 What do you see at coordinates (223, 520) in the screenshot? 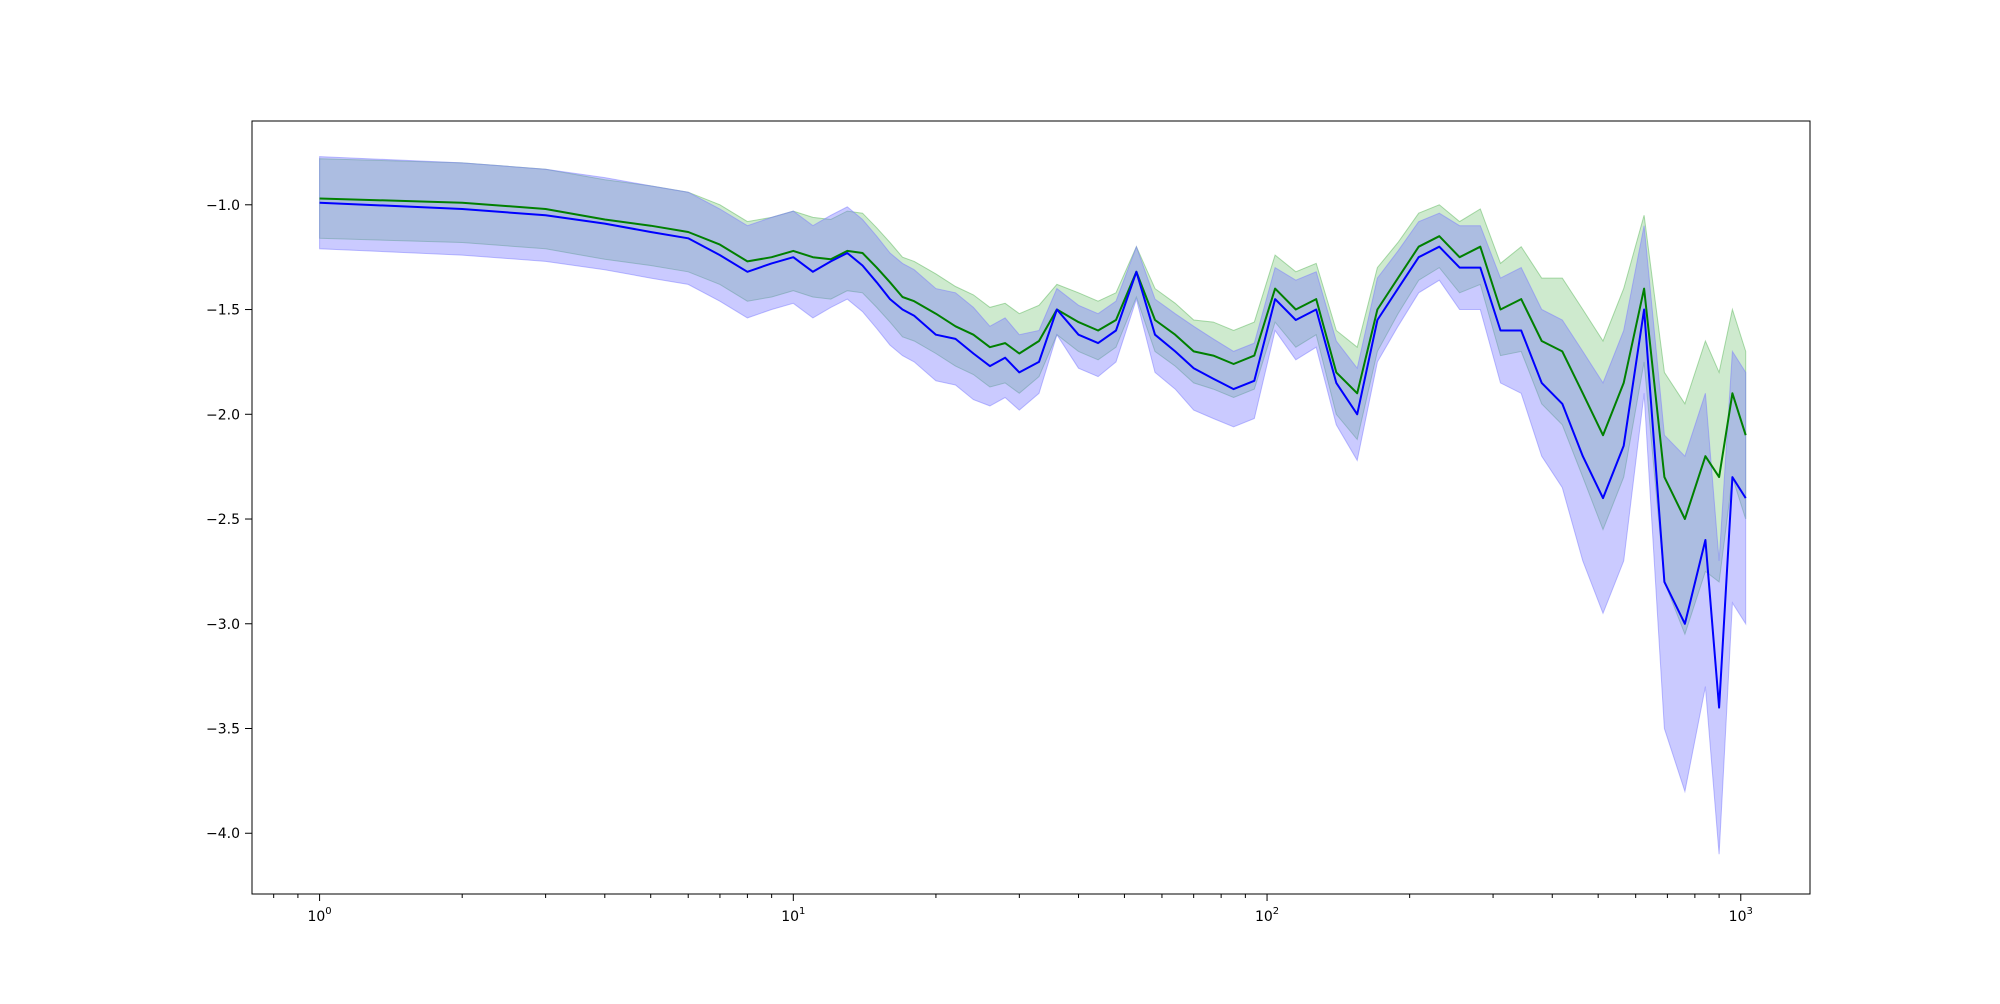
I see `y-tick-label: −2.5` at bounding box center [223, 520].